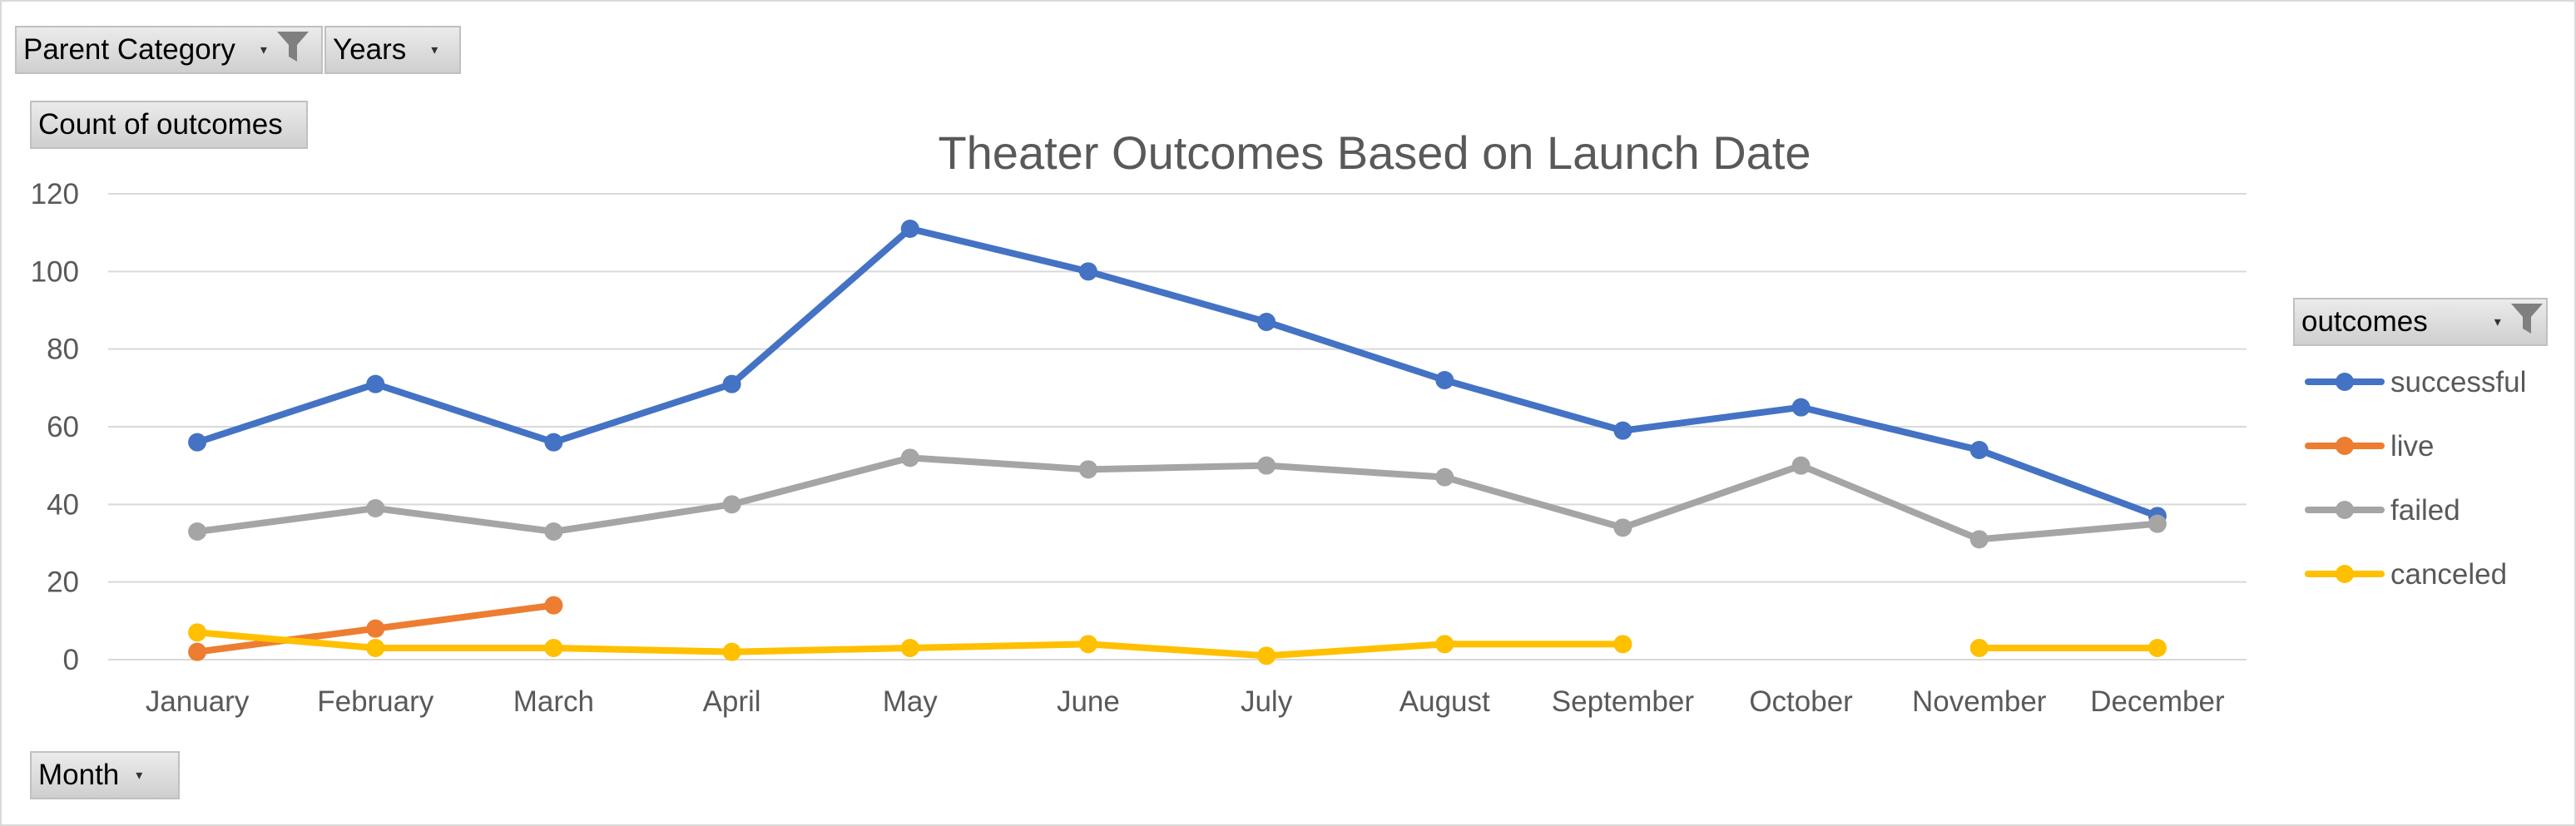 This screenshot has height=826, width=2576. Describe the element at coordinates (1088, 701) in the screenshot. I see `x-tick-label: June` at that location.